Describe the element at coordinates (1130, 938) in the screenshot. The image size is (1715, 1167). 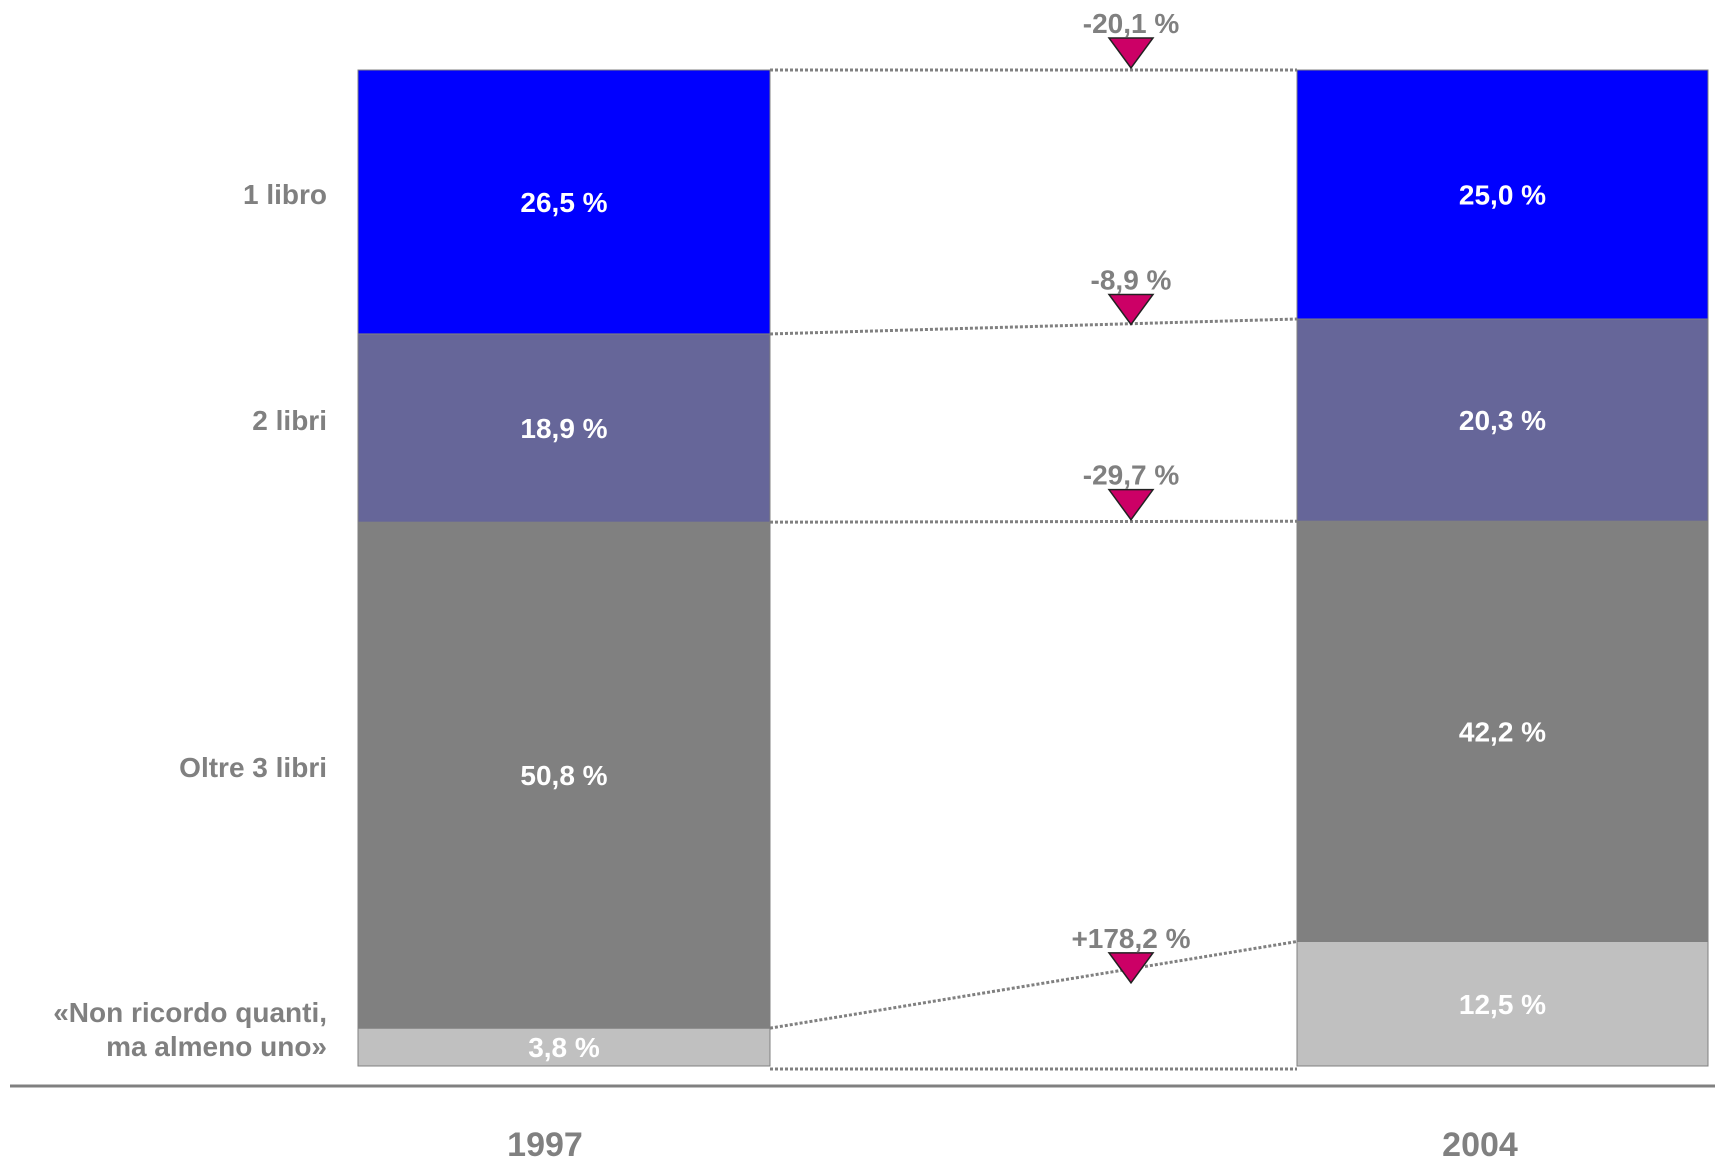
I see `change-label-non-ricordo-quanti-ma-almeno-uno: +178,2 %` at that location.